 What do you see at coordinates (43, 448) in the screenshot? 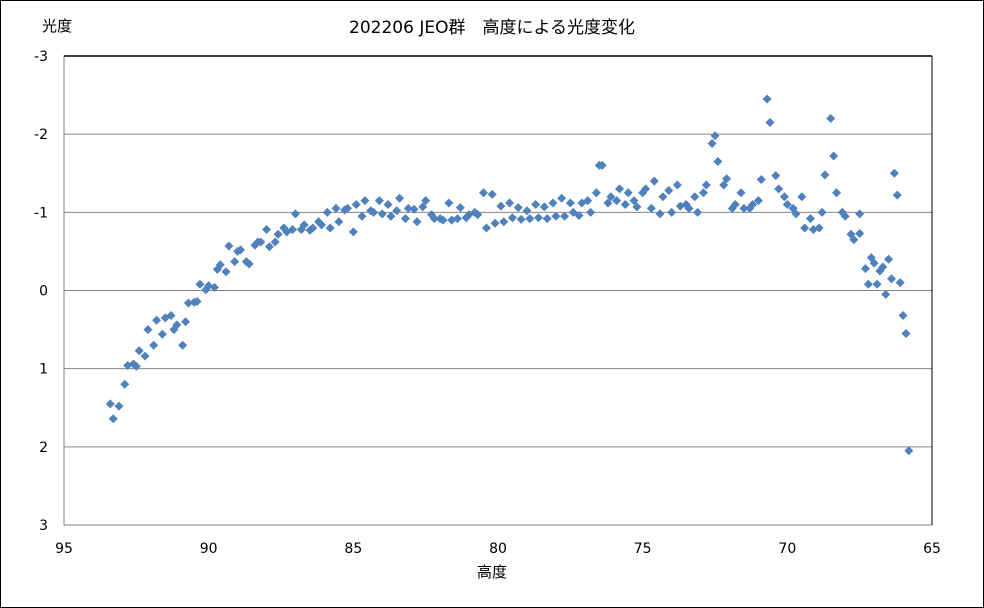
I see `y-tick-label: 2` at bounding box center [43, 448].